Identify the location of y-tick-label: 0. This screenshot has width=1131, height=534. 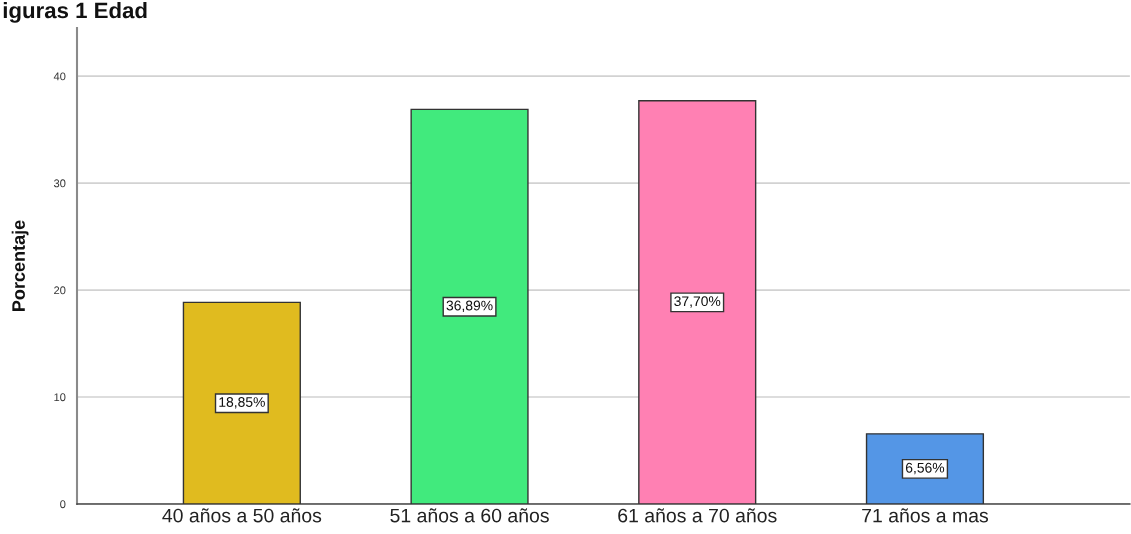
(63, 504).